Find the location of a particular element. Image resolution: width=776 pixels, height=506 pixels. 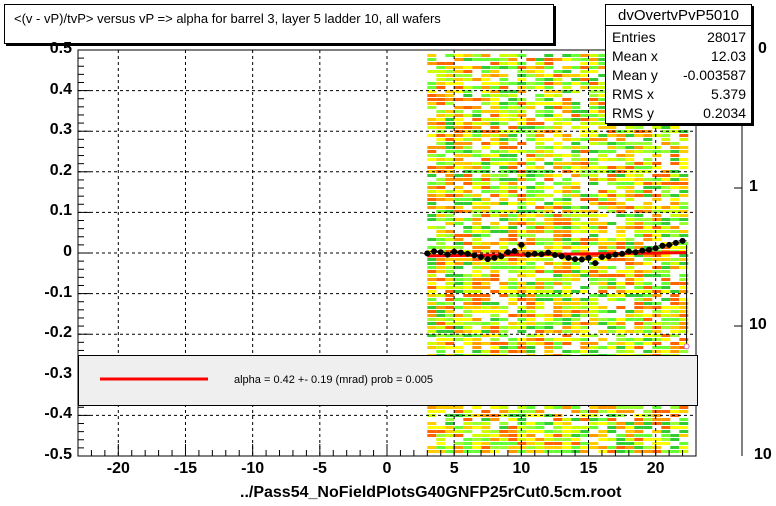

title-box is located at coordinates (279, 24).